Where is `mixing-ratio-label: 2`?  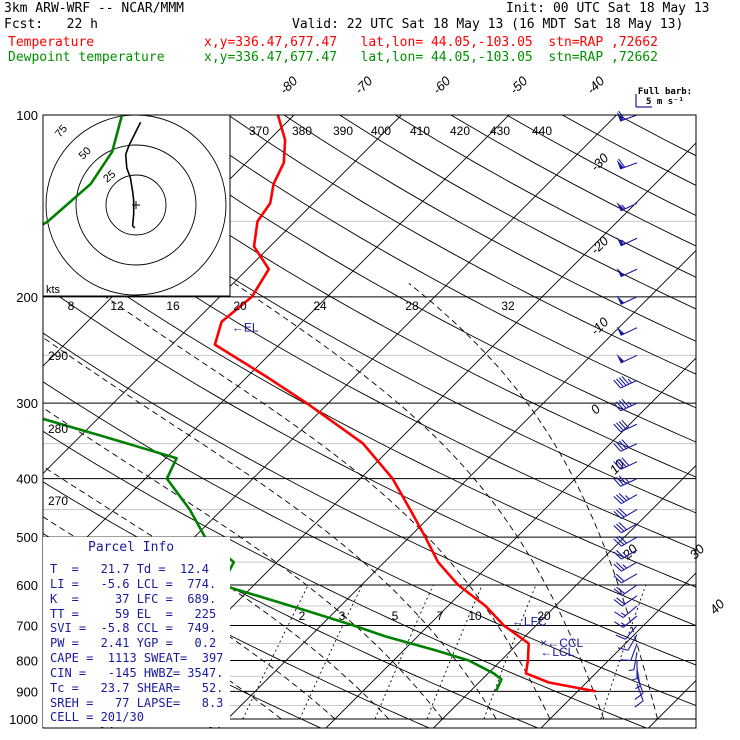 mixing-ratio-label: 2 is located at coordinates (302, 616).